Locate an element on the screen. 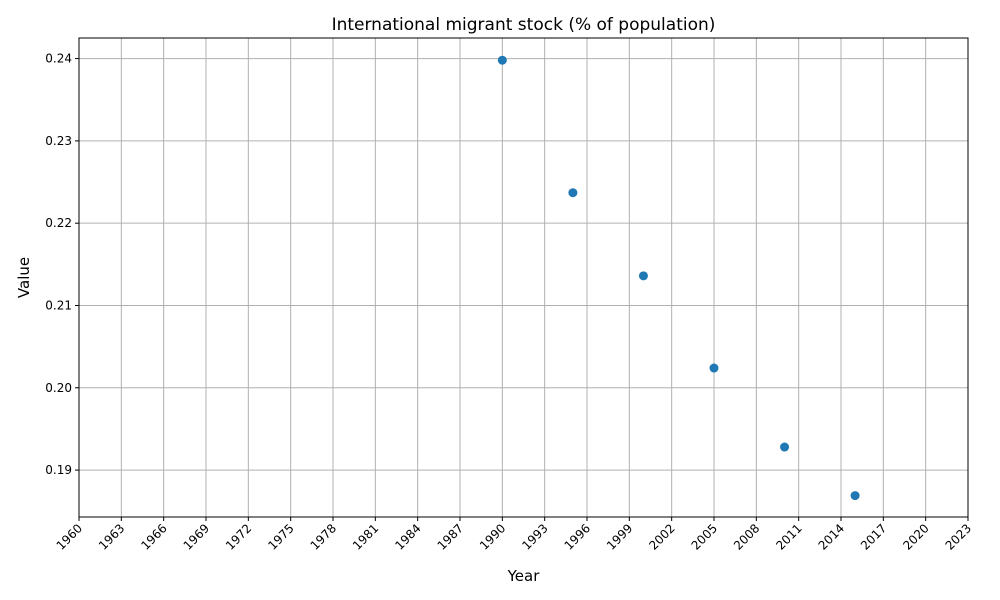 This screenshot has height=600, width=1000. x-tick-label: 1978 is located at coordinates (323, 536).